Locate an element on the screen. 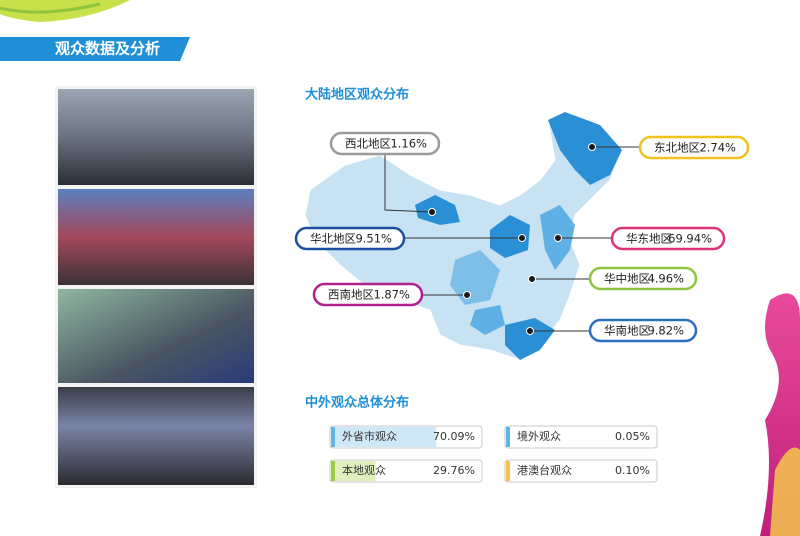 Image resolution: width=800 pixels, height=536 pixels. header-tab is located at coordinates (95, 49).